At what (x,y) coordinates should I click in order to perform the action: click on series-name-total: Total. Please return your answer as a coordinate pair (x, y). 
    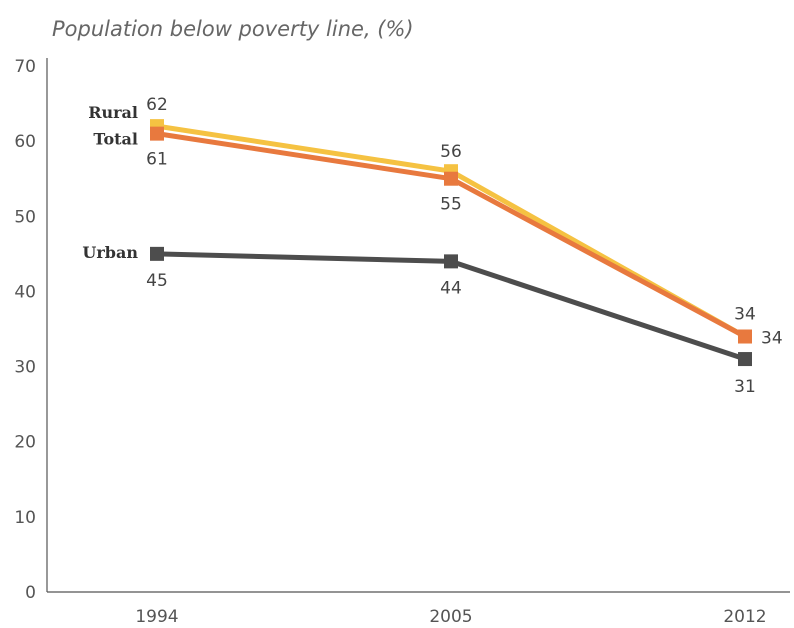
    Looking at the image, I should click on (115, 139).